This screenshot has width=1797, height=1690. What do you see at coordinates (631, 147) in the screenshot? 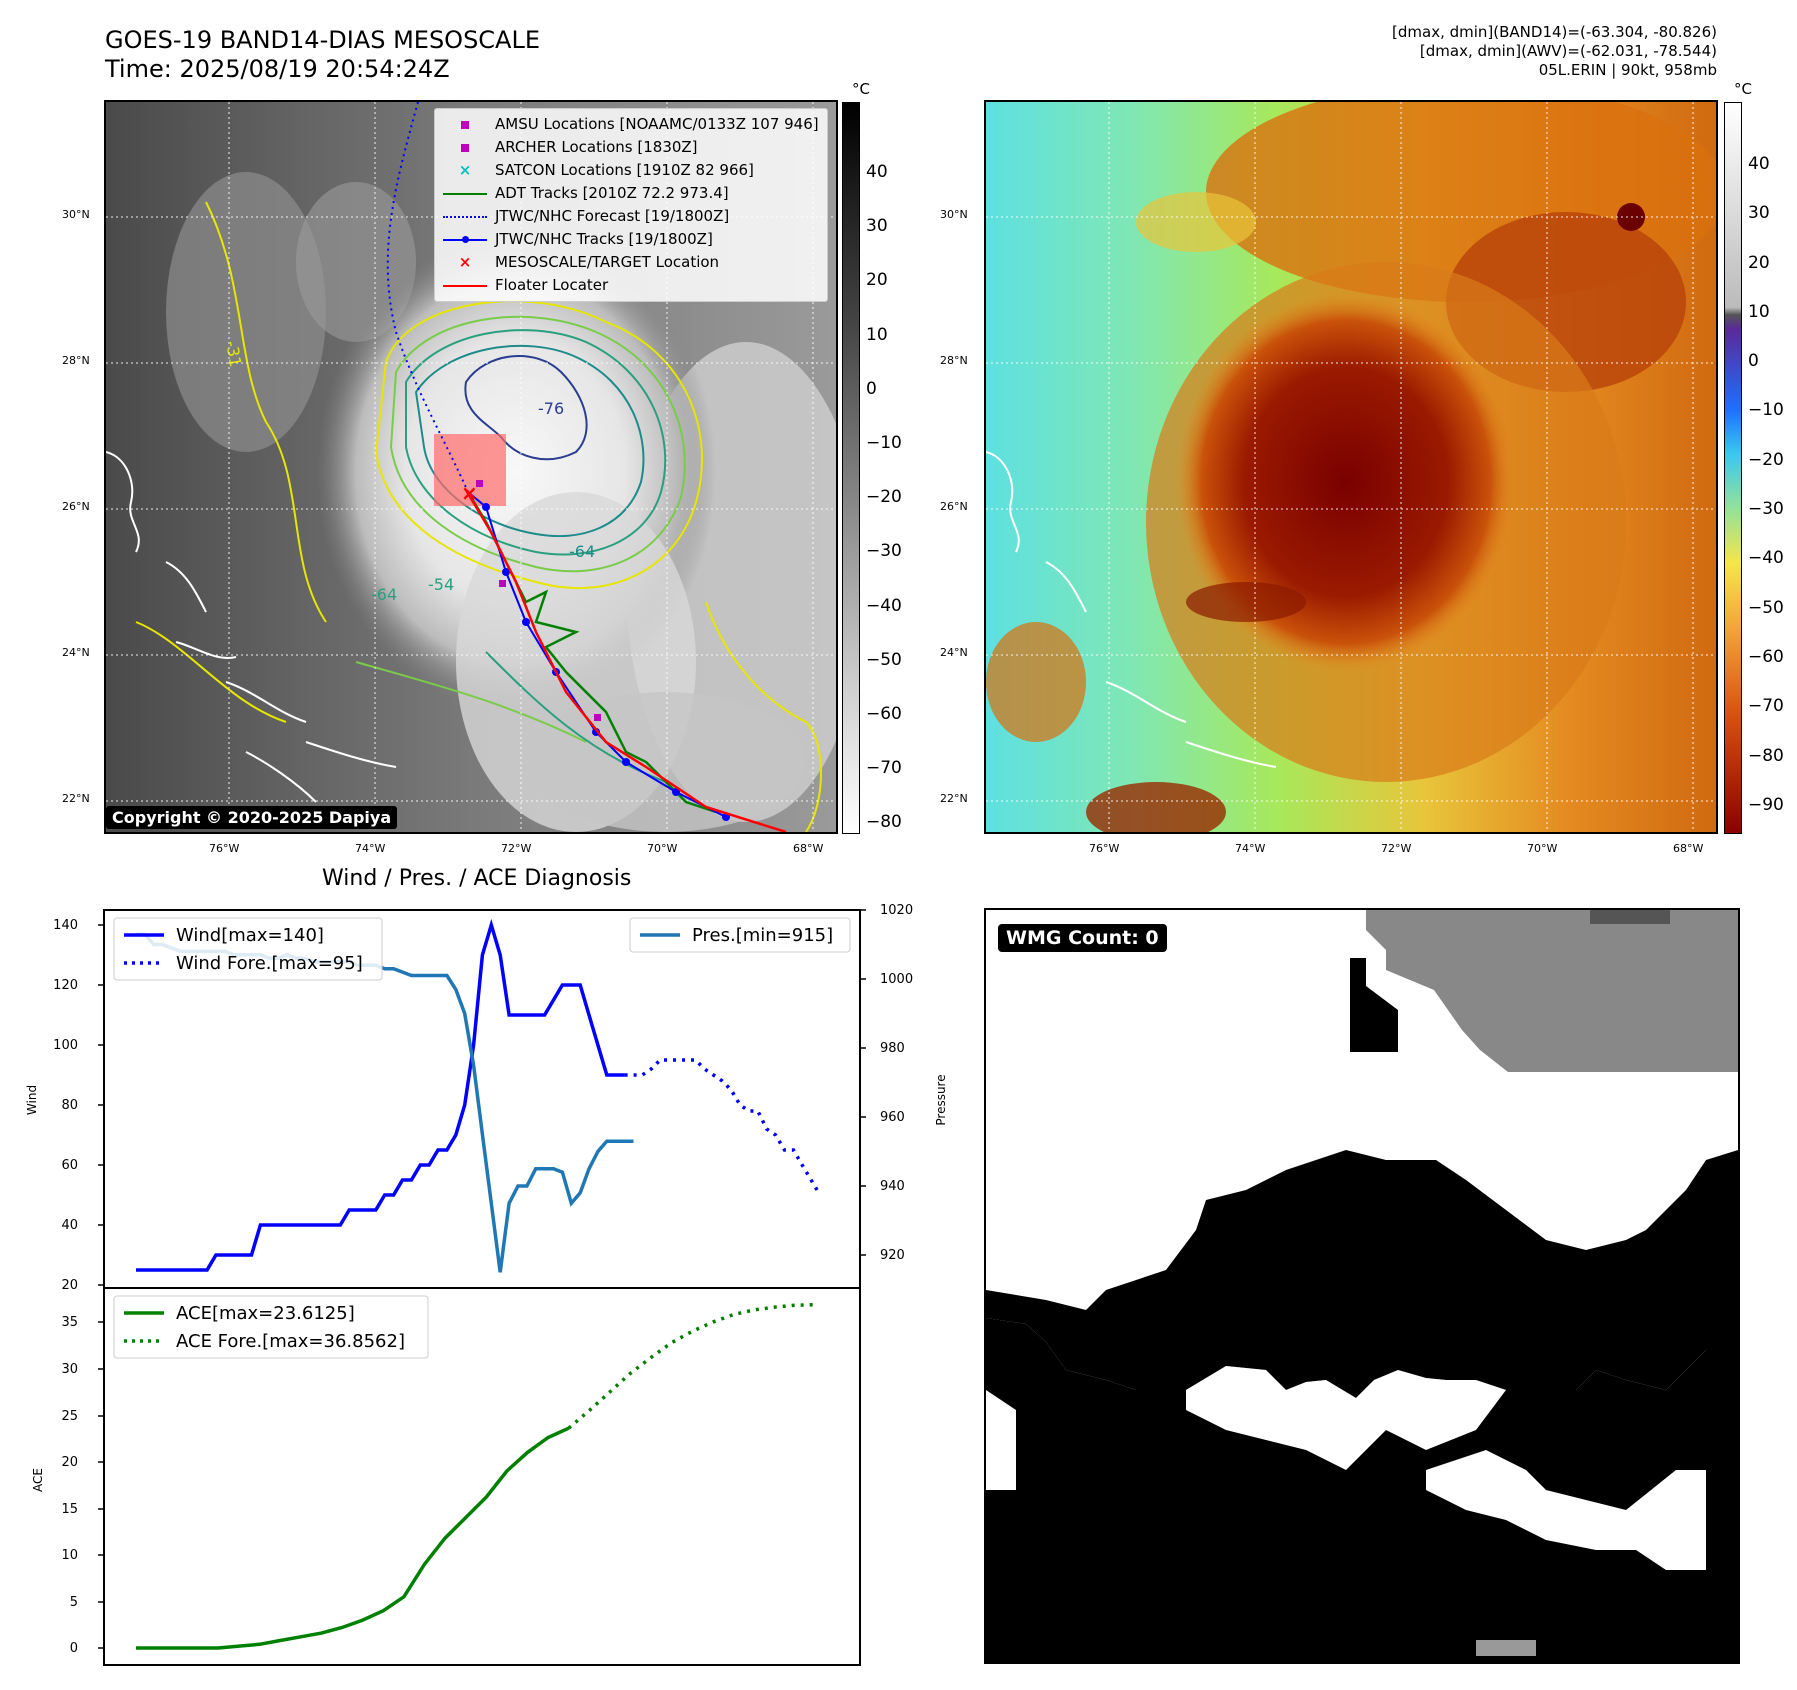
I see `legend-item-archer: ARCHER Locations [1830Z]` at bounding box center [631, 147].